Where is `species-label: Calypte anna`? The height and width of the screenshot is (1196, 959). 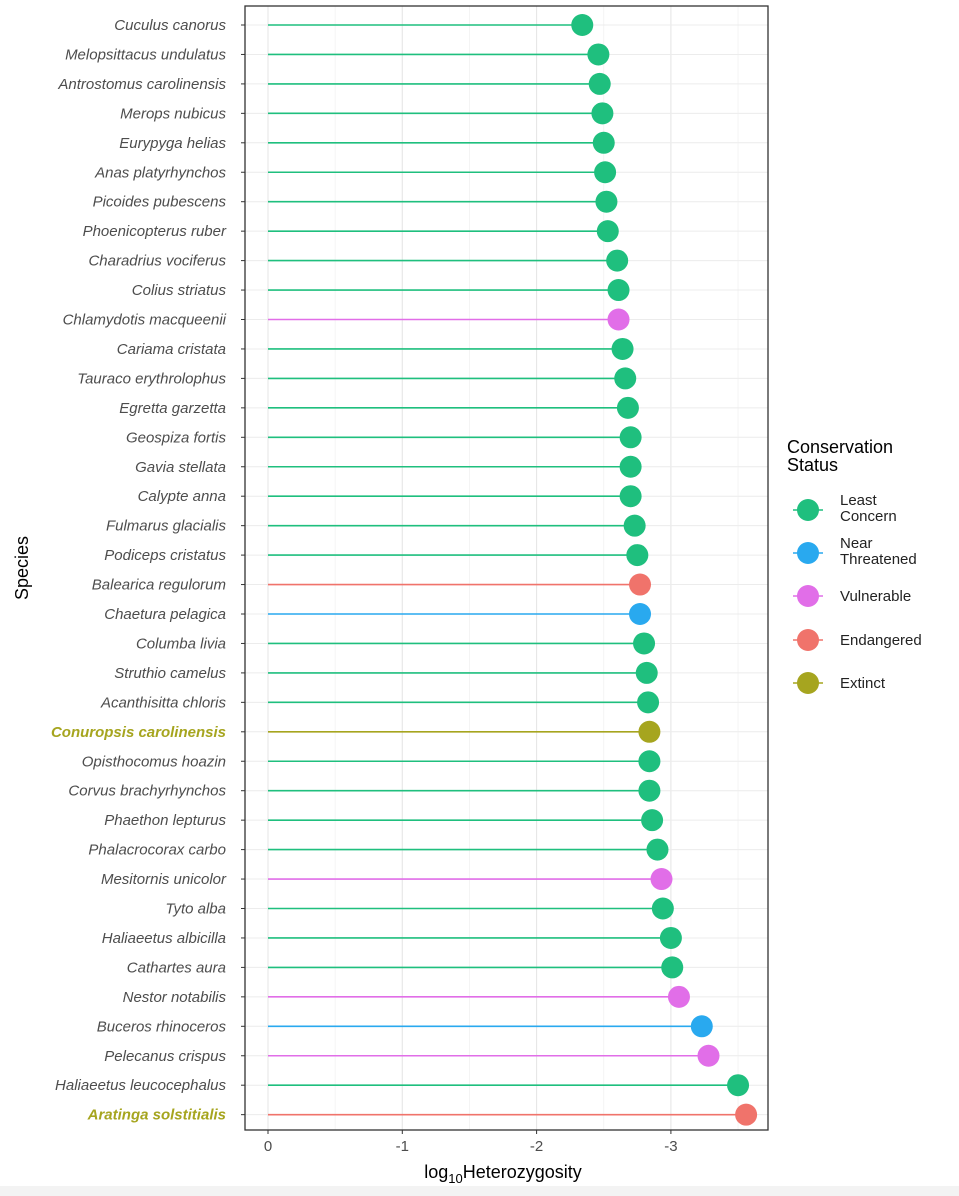 species-label: Calypte anna is located at coordinates (182, 496).